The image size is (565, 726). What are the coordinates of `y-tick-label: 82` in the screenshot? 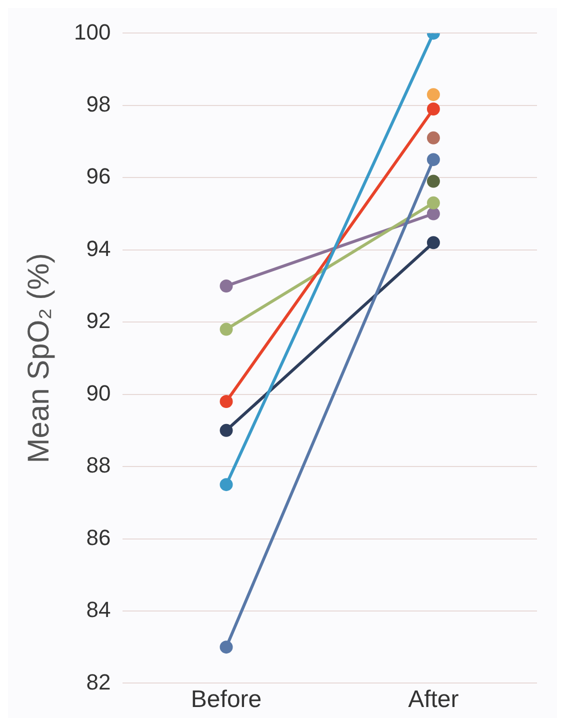 It's located at (98, 681).